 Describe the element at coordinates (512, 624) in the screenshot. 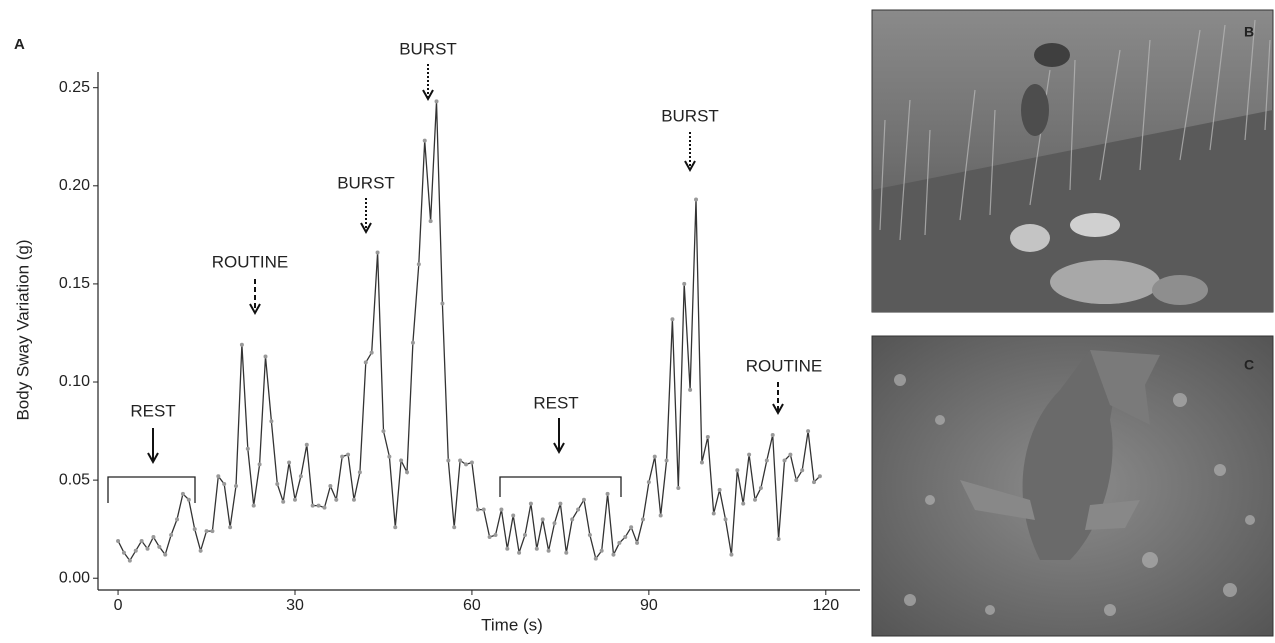

I see `x-axis-title: Time (s)` at that location.